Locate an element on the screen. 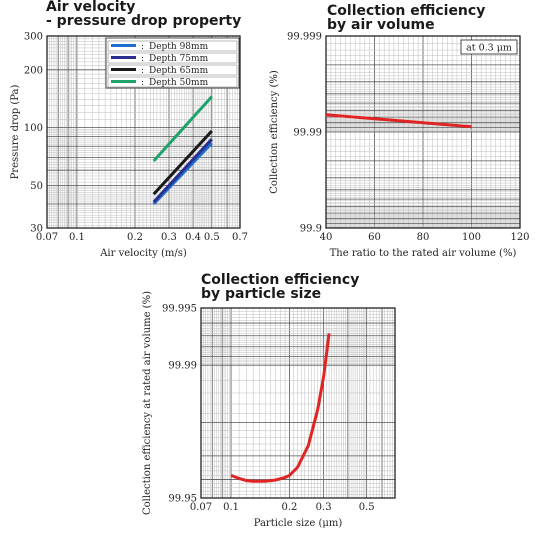  y-tick-label: 99.95 is located at coordinates (182, 499).